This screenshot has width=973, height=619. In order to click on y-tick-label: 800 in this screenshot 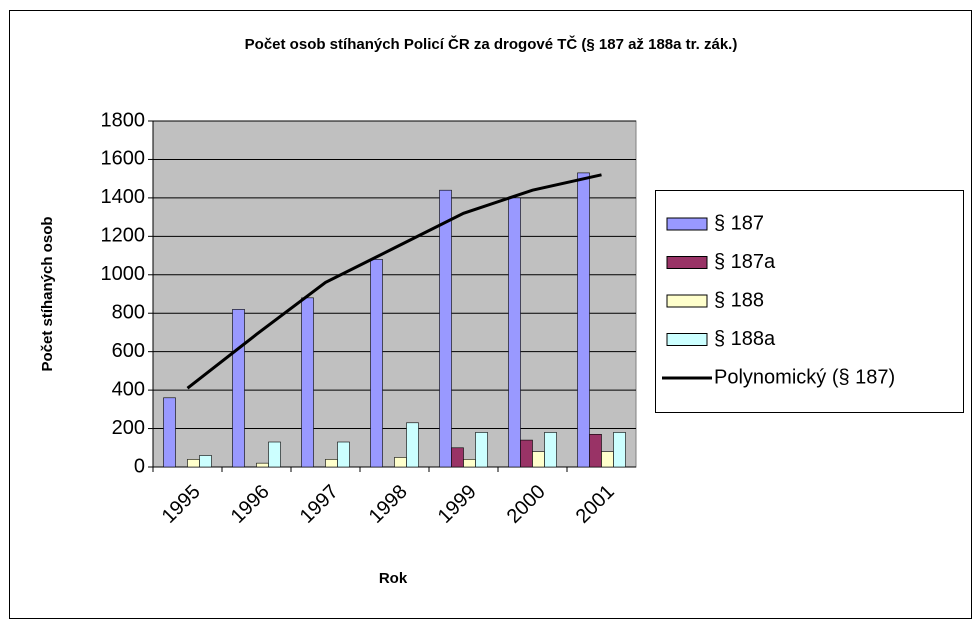, I will do `click(128, 313)`.